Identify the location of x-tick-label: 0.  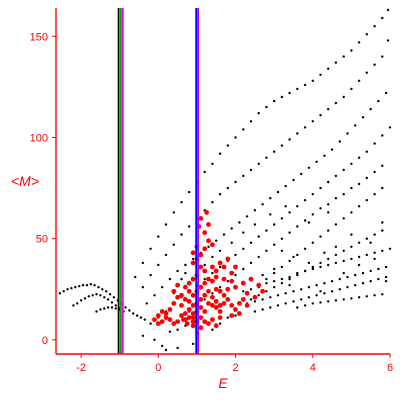
(158, 368).